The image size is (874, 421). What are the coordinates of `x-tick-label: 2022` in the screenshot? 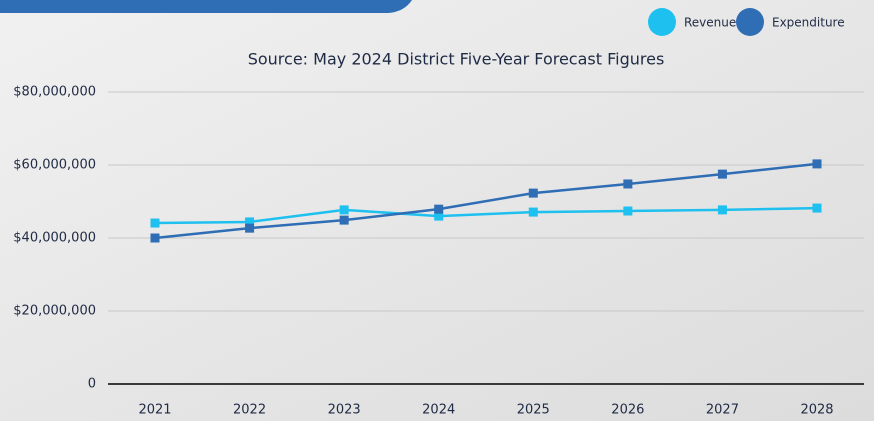 It's located at (249, 410).